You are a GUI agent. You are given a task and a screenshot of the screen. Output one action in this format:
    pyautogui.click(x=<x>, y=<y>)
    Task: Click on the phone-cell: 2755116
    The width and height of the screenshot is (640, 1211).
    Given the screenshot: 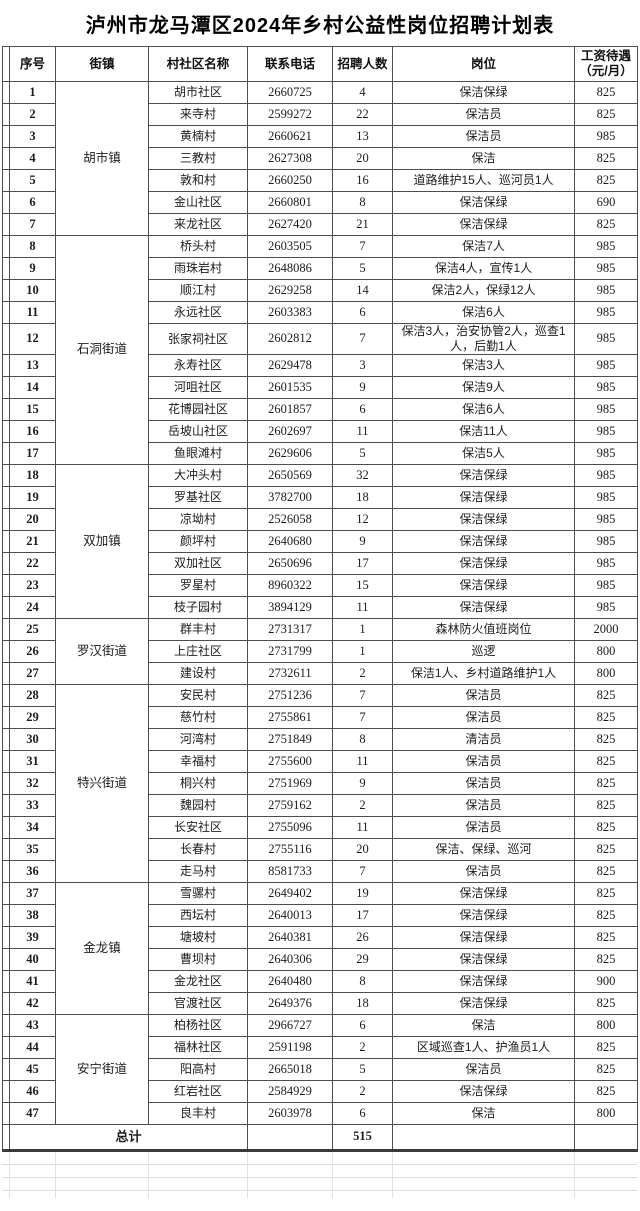 What is the action you would take?
    pyautogui.click(x=290, y=849)
    